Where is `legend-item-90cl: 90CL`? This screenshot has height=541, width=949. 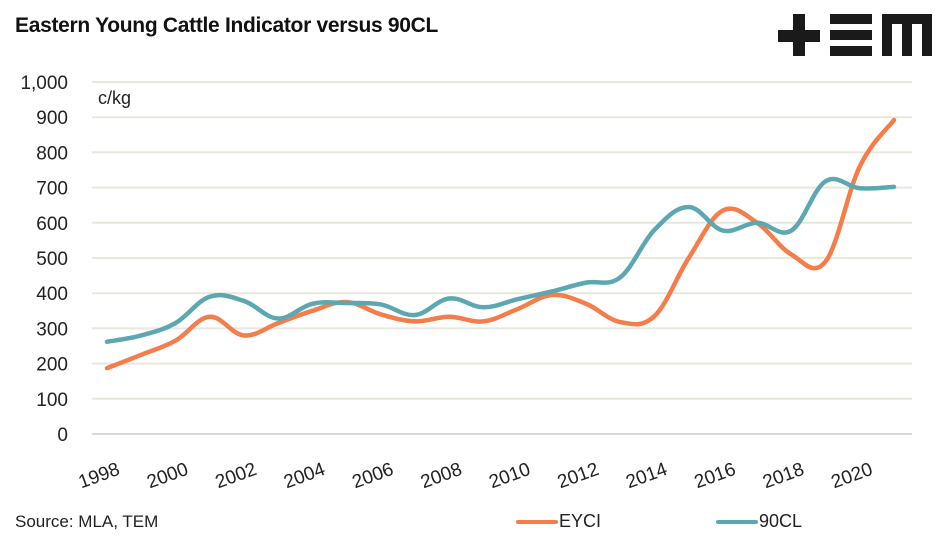
legend-item-90cl: 90CL is located at coordinates (759, 521).